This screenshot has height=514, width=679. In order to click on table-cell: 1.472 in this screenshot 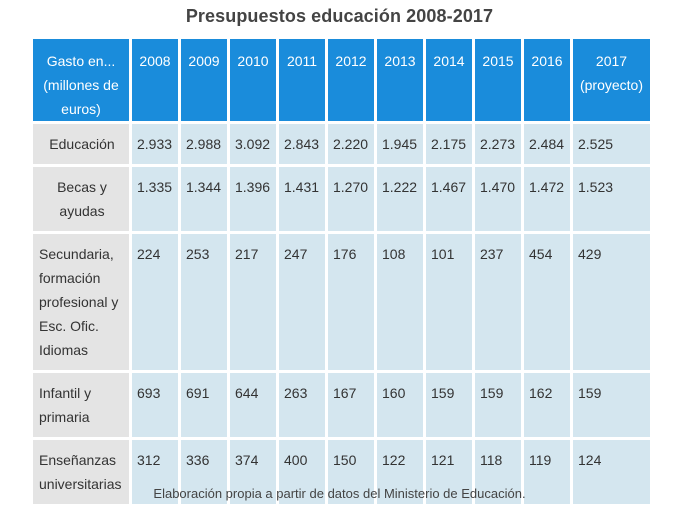, I will do `click(547, 199)`.